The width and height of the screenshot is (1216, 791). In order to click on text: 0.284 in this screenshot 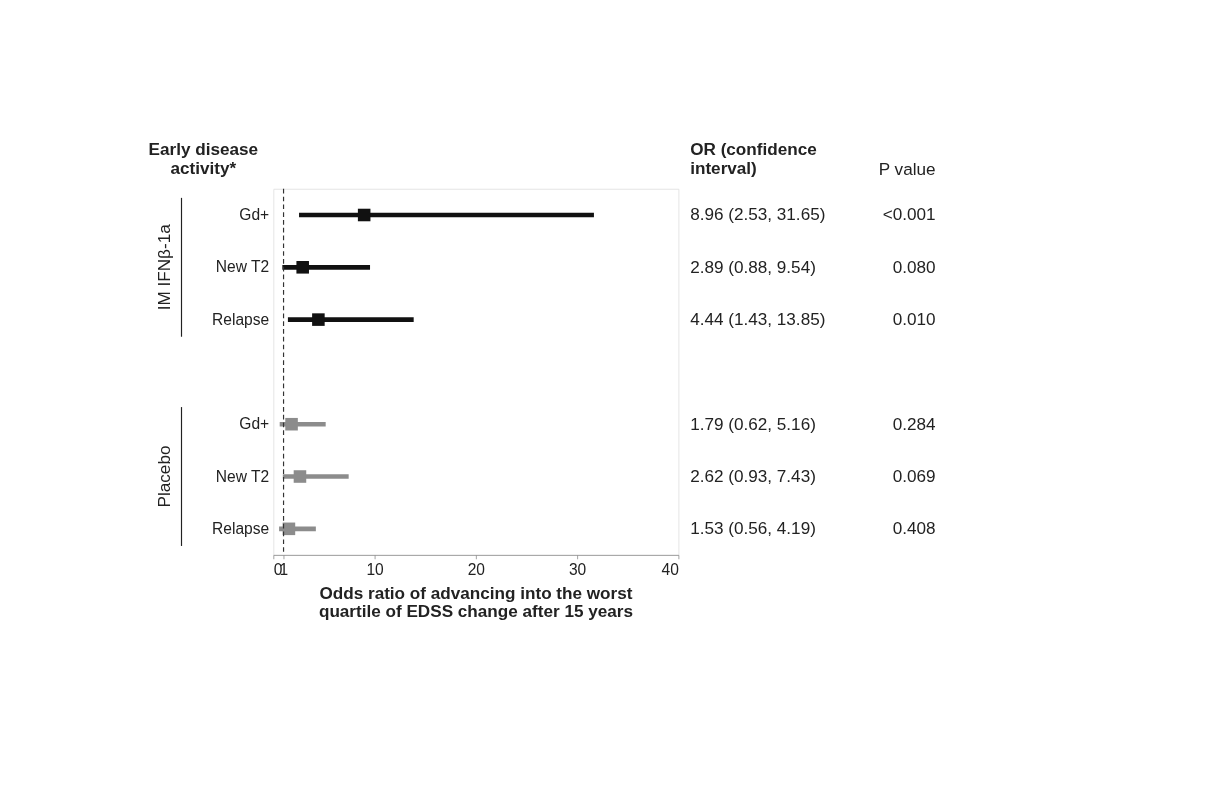, I will do `click(914, 423)`.